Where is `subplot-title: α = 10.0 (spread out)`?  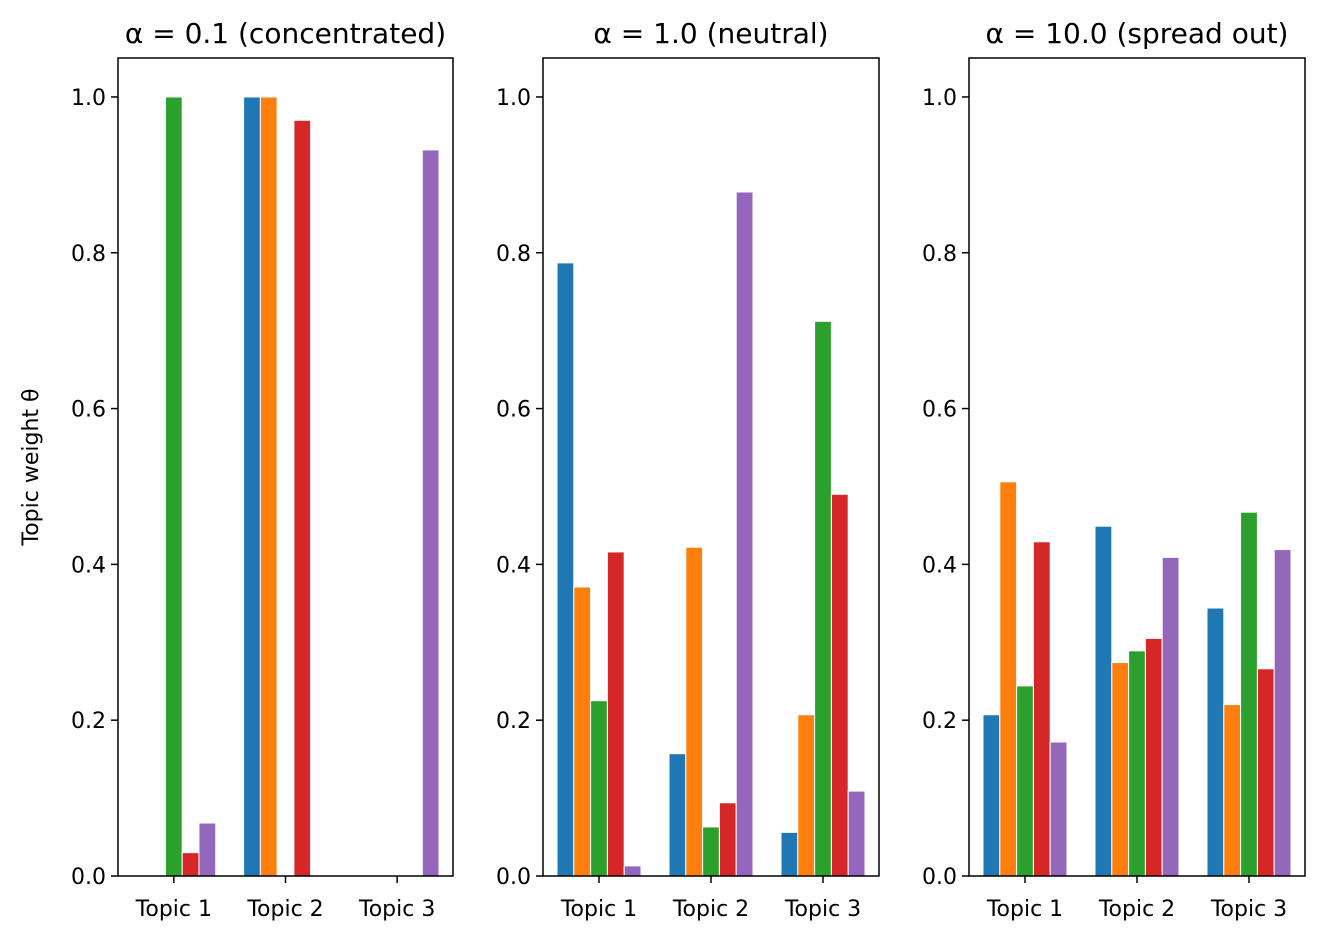
subplot-title: α = 10.0 (spread out) is located at coordinates (1137, 33).